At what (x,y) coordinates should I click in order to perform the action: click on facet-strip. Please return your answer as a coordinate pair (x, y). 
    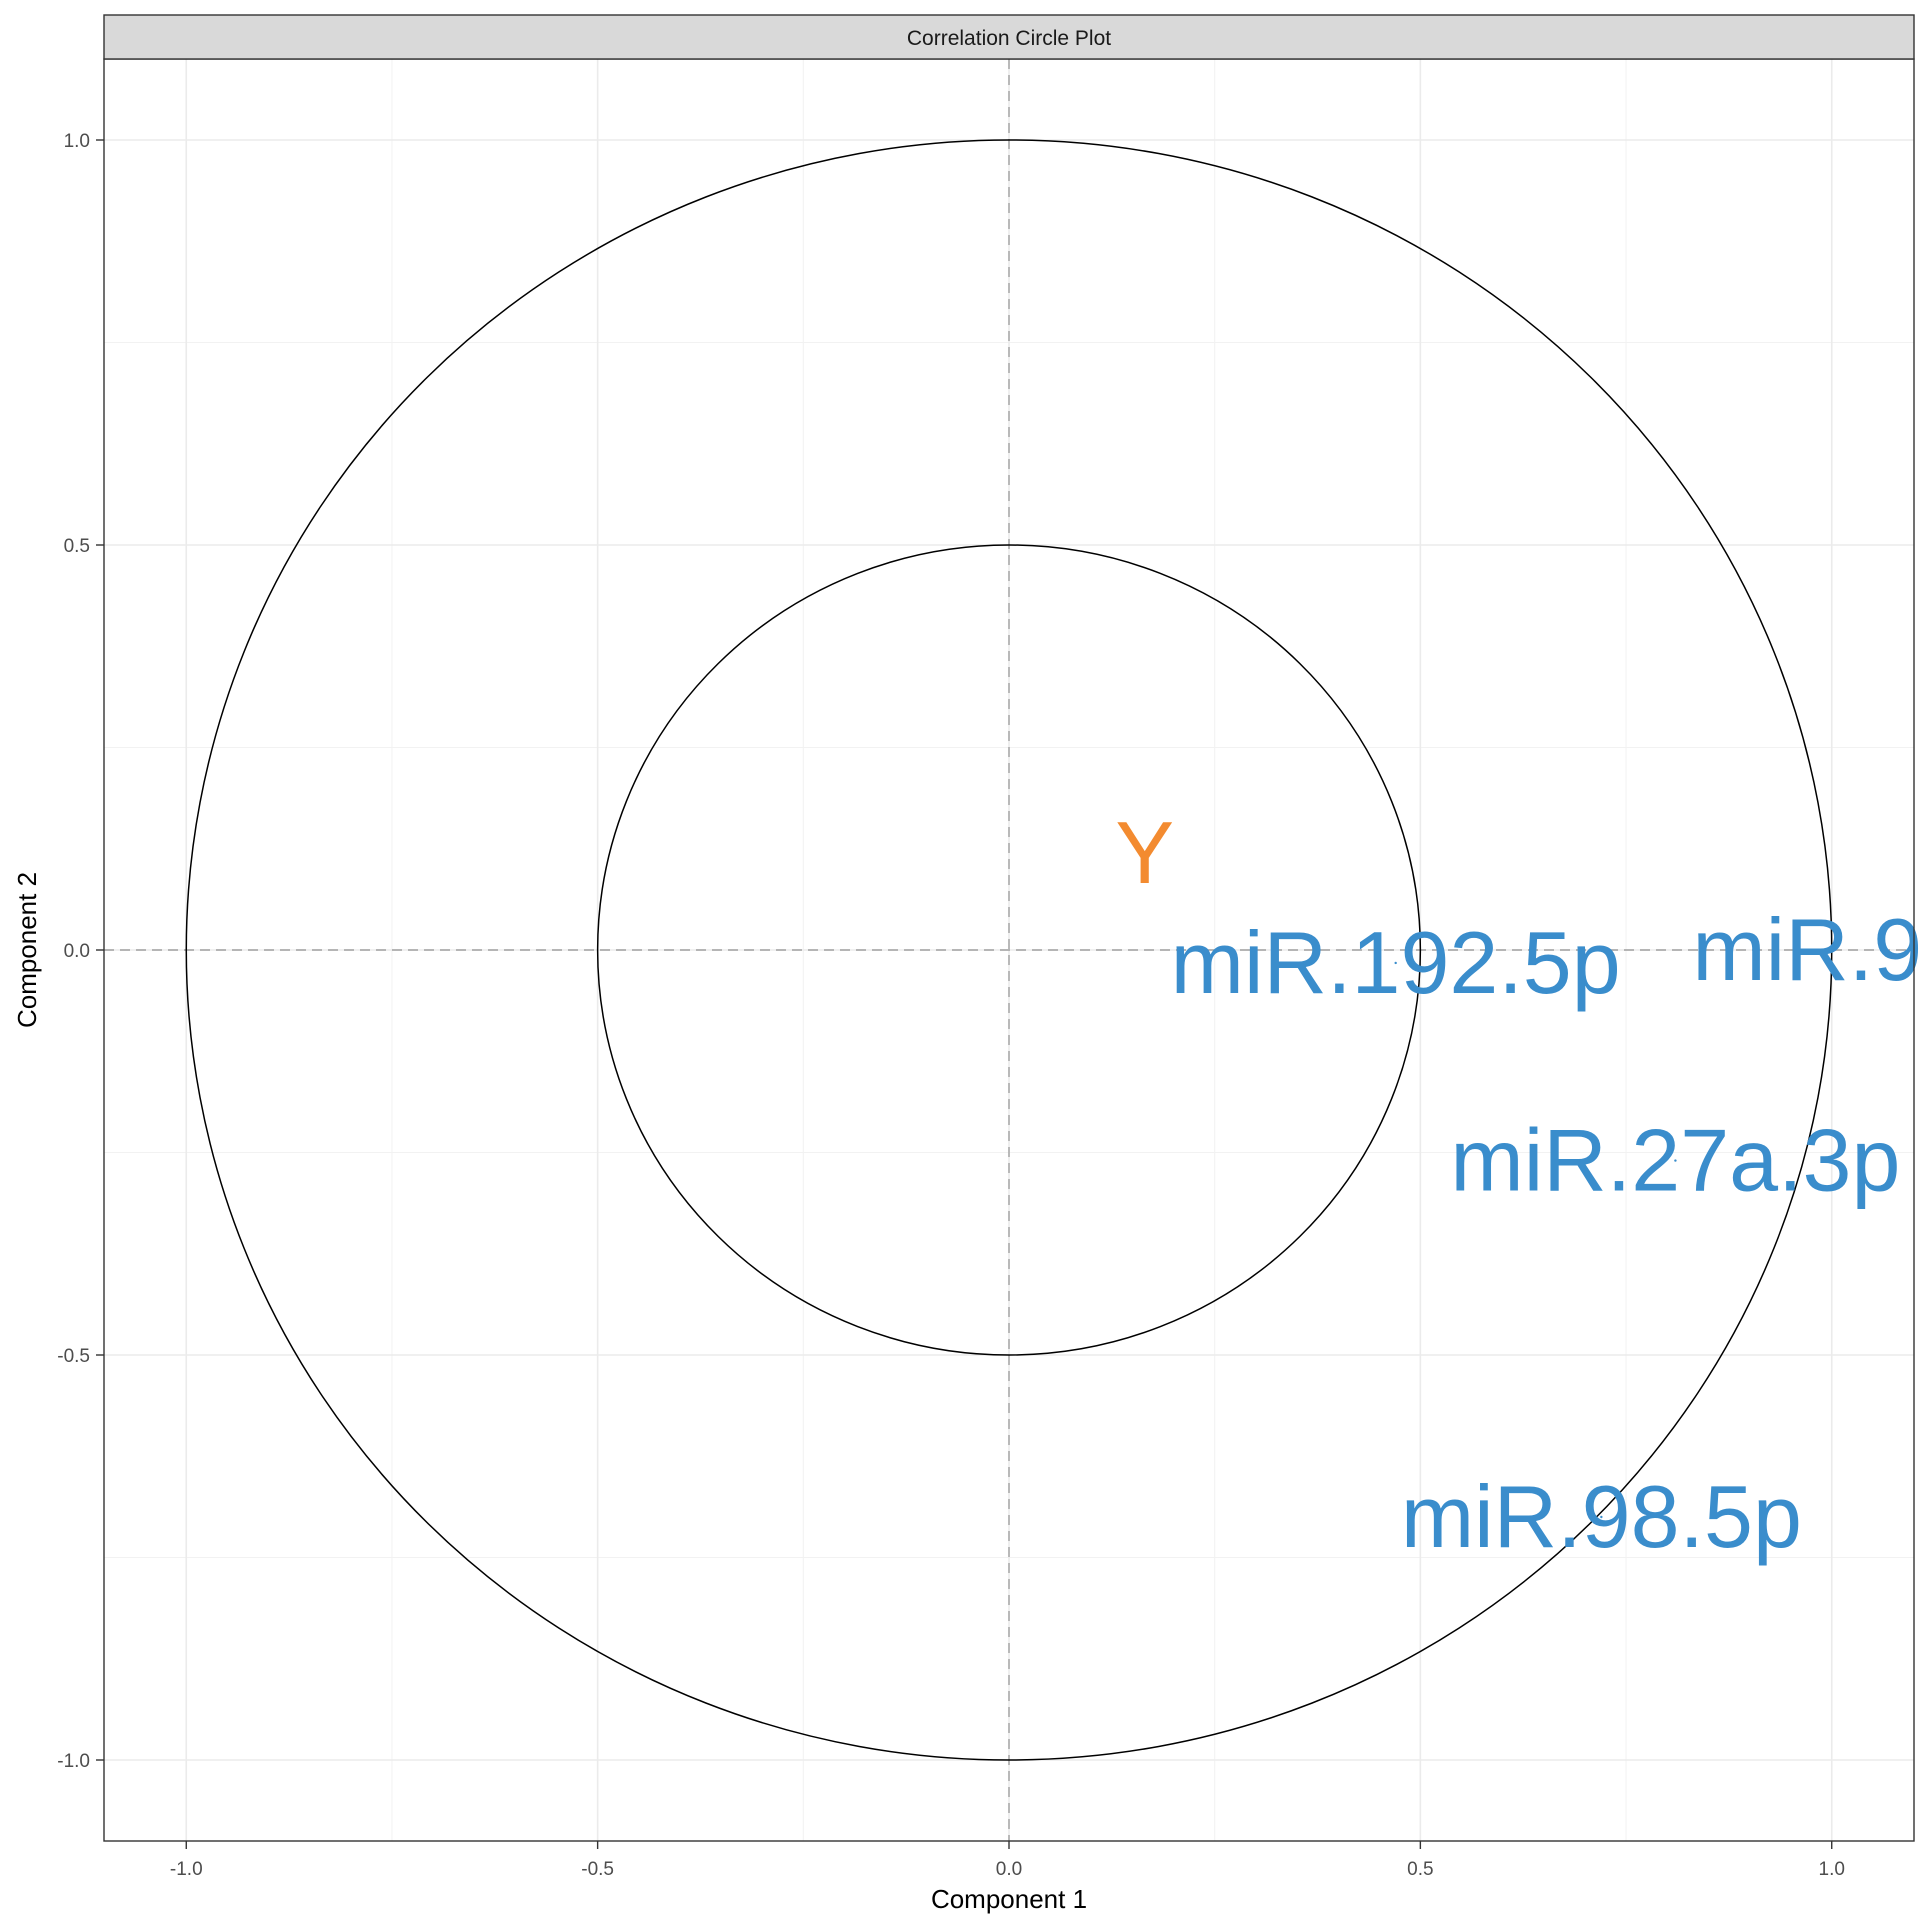
    Looking at the image, I should click on (1009, 37).